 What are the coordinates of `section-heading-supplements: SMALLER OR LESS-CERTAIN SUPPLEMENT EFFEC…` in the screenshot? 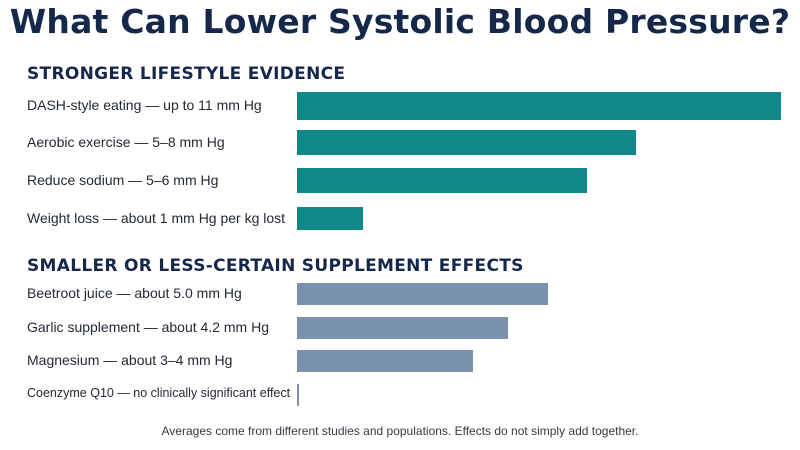 It's located at (275, 266).